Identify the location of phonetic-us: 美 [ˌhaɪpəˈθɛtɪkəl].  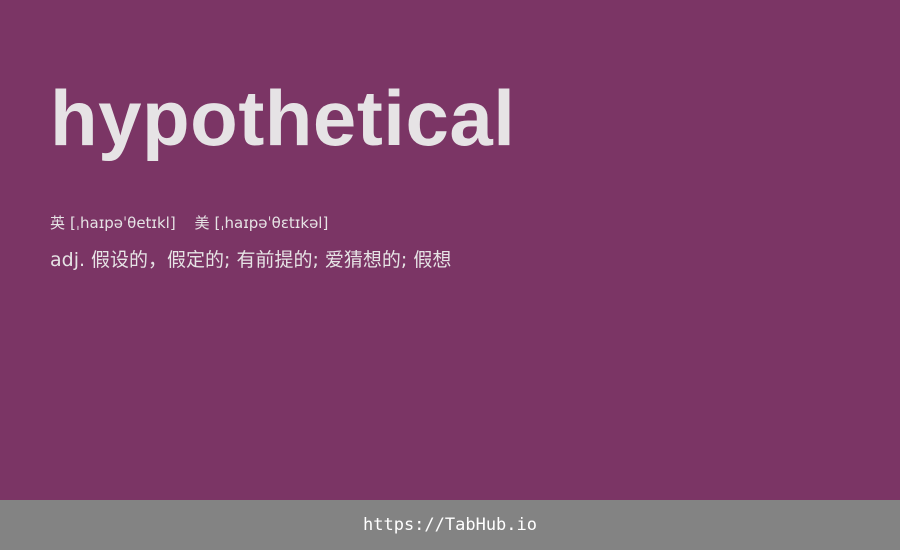
(262, 223).